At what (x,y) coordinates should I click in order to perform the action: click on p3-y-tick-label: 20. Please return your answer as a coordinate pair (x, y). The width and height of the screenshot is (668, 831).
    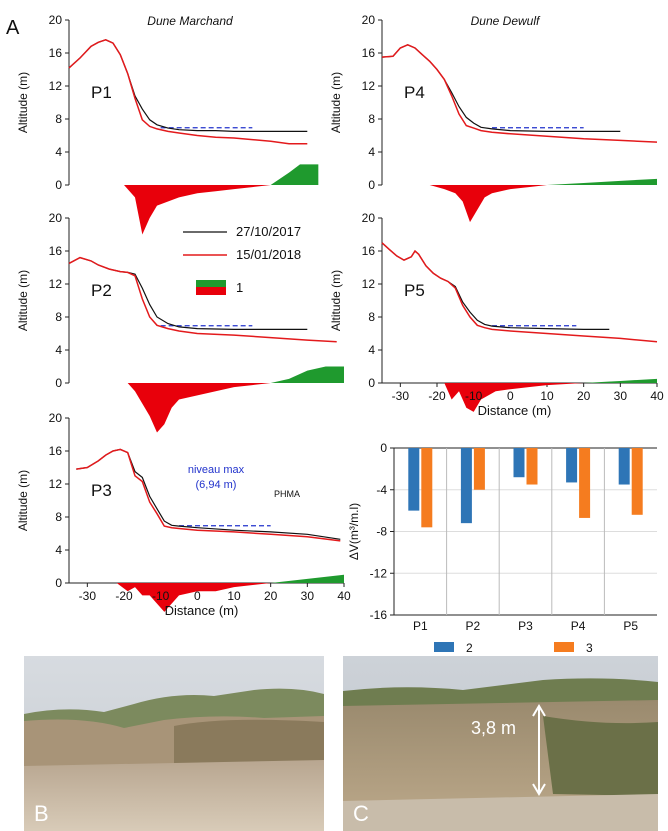
    Looking at the image, I should click on (56, 418).